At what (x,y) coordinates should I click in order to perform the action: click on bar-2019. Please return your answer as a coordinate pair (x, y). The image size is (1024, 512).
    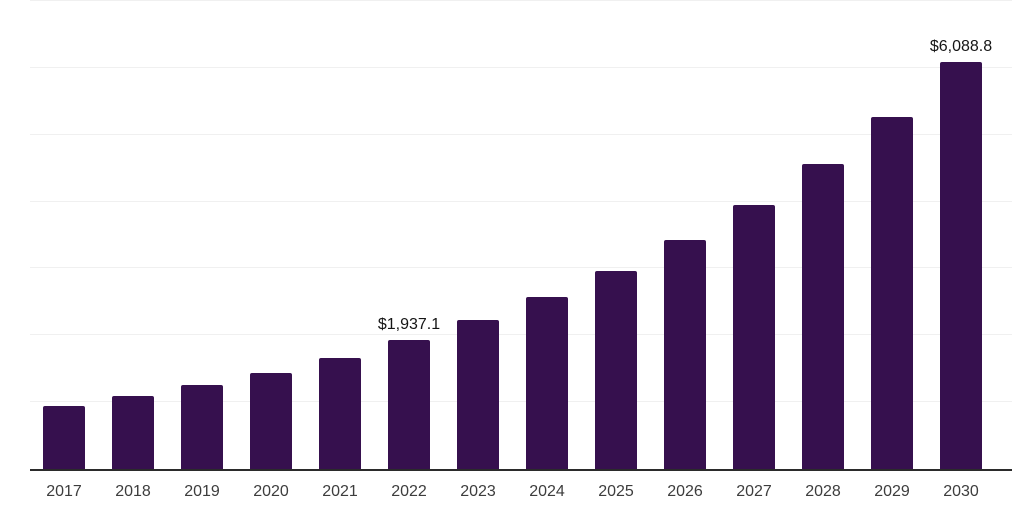
    Looking at the image, I should click on (202, 427).